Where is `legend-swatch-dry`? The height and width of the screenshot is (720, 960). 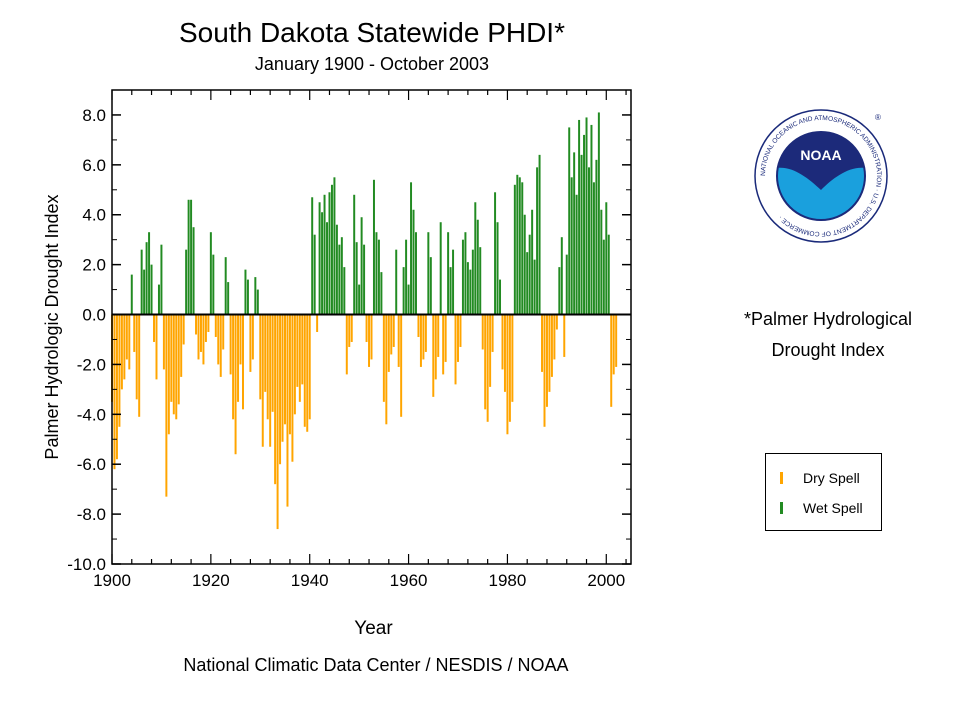 legend-swatch-dry is located at coordinates (781, 478).